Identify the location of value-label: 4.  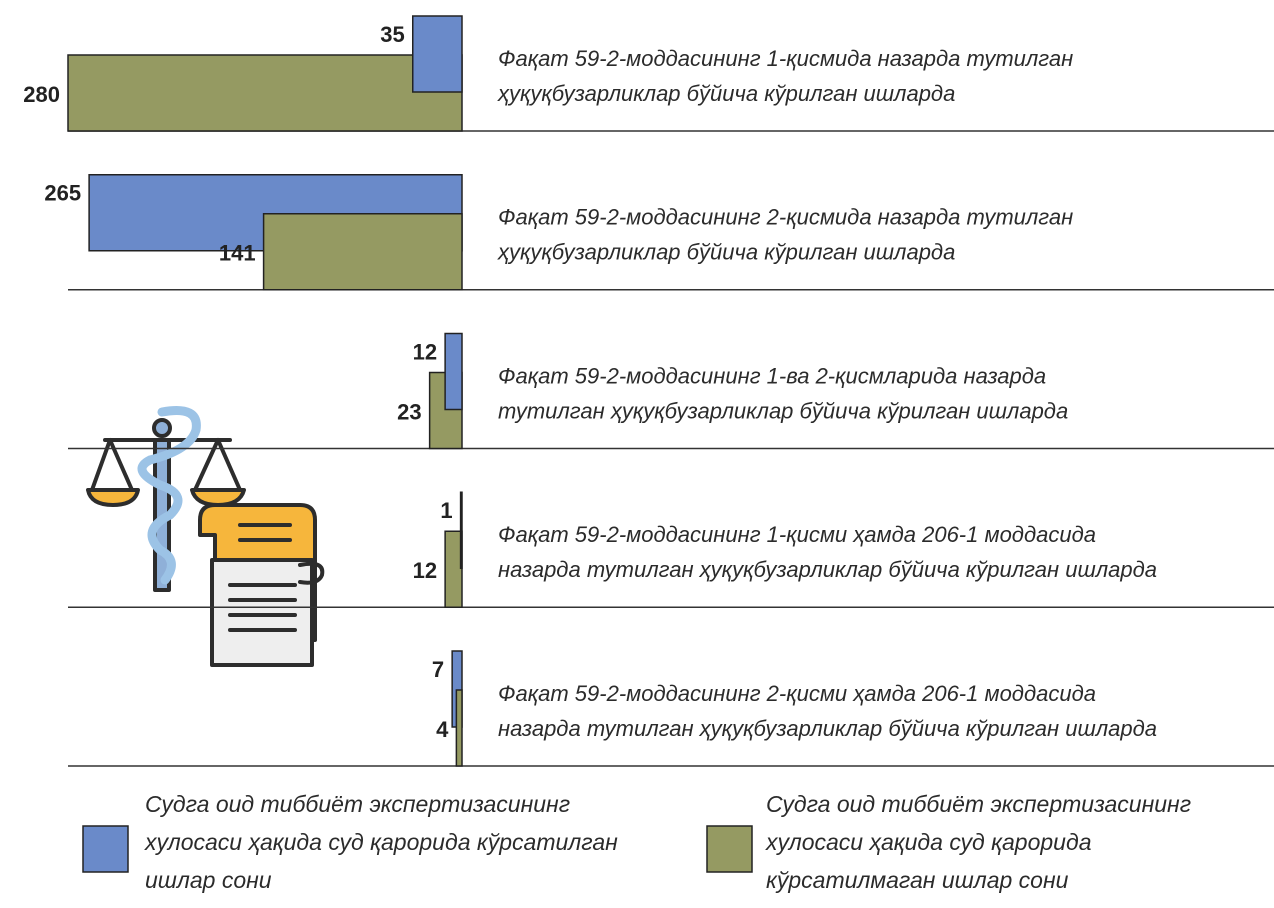
(442, 729).